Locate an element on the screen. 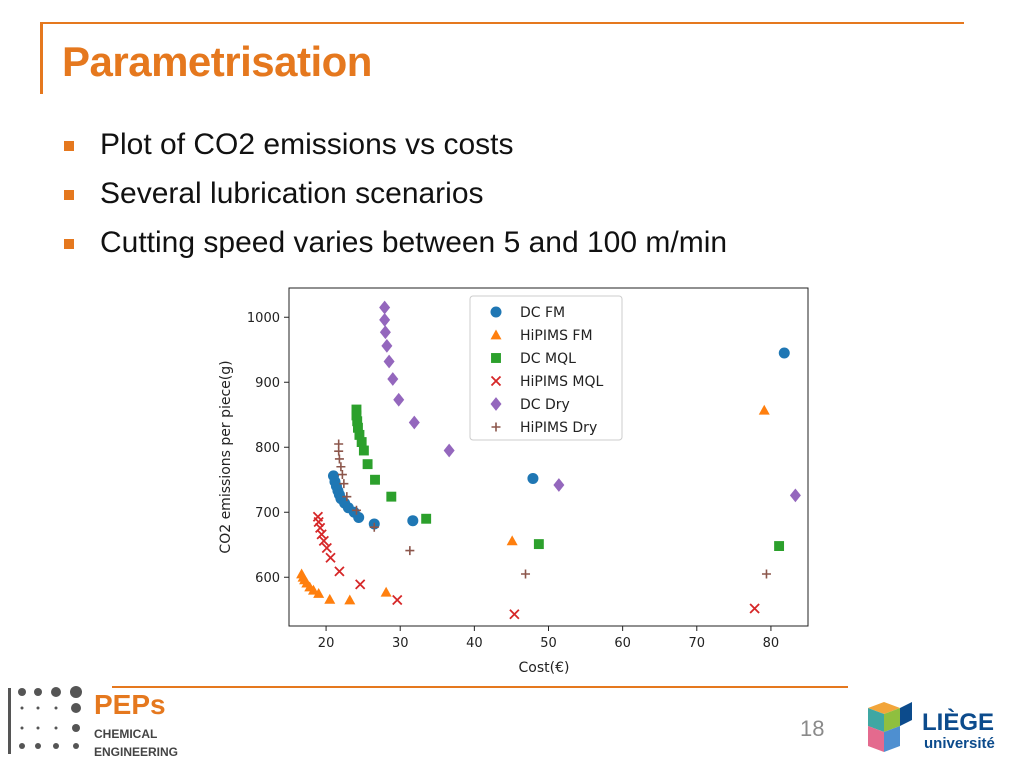 This screenshot has width=1024, height=768. x-tick-label: 20 is located at coordinates (326, 643).